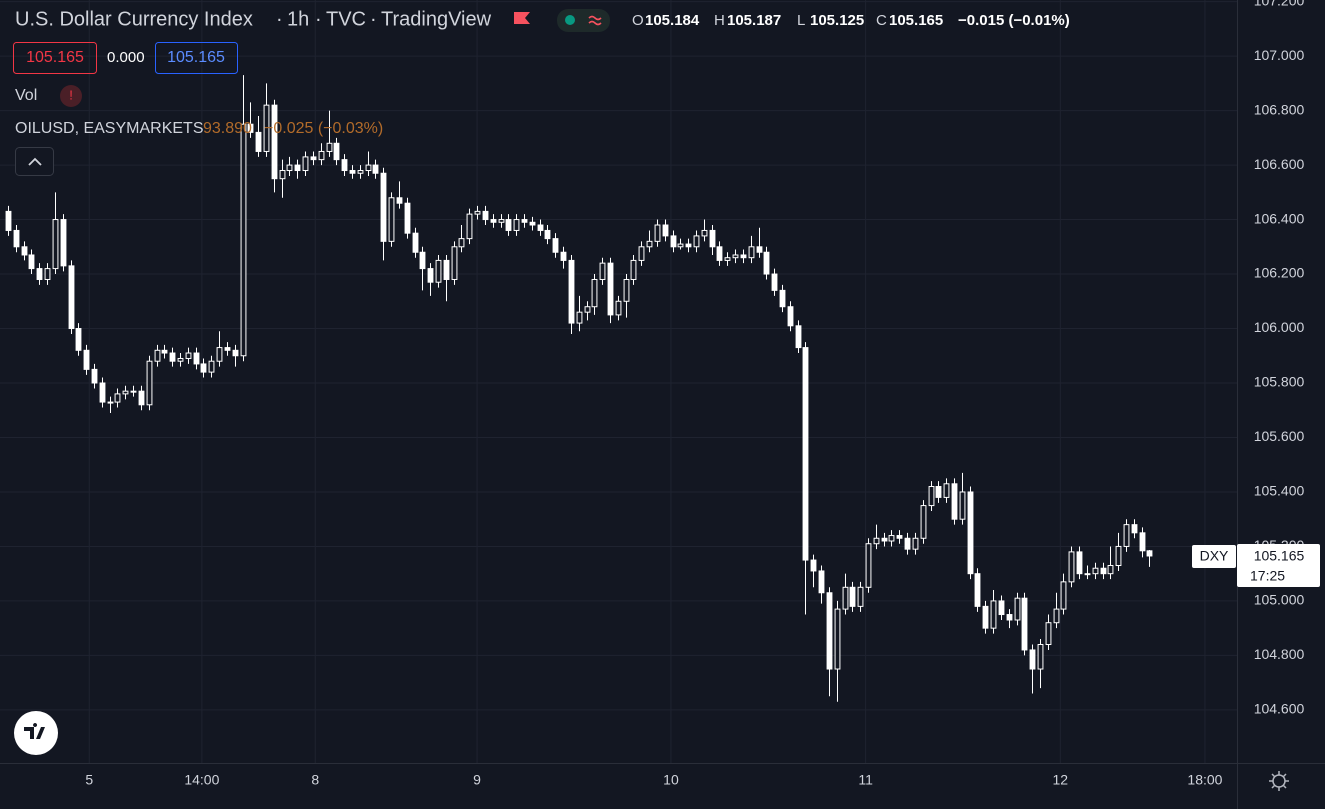  What do you see at coordinates (1279, 781) in the screenshot?
I see `settings-icon` at bounding box center [1279, 781].